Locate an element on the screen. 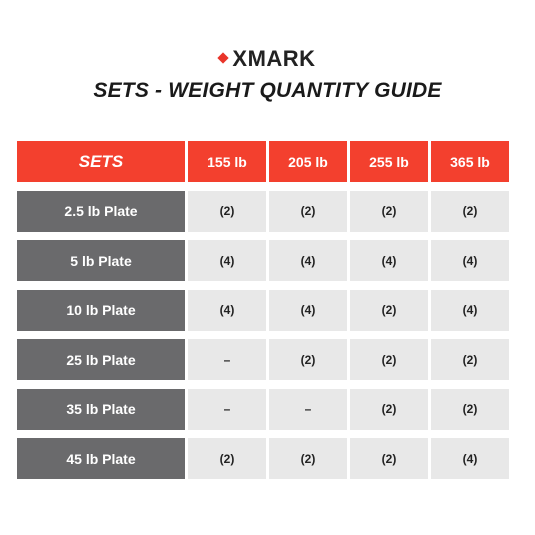 The width and height of the screenshot is (535, 535). row-label: 10 lb Plate is located at coordinates (101, 310).